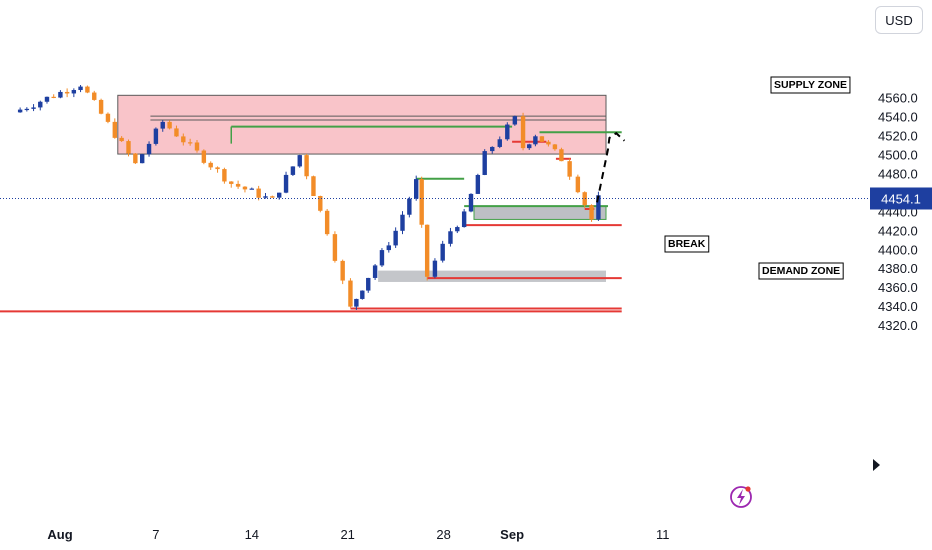  I want to click on demand-zone-label-box, so click(801, 271).